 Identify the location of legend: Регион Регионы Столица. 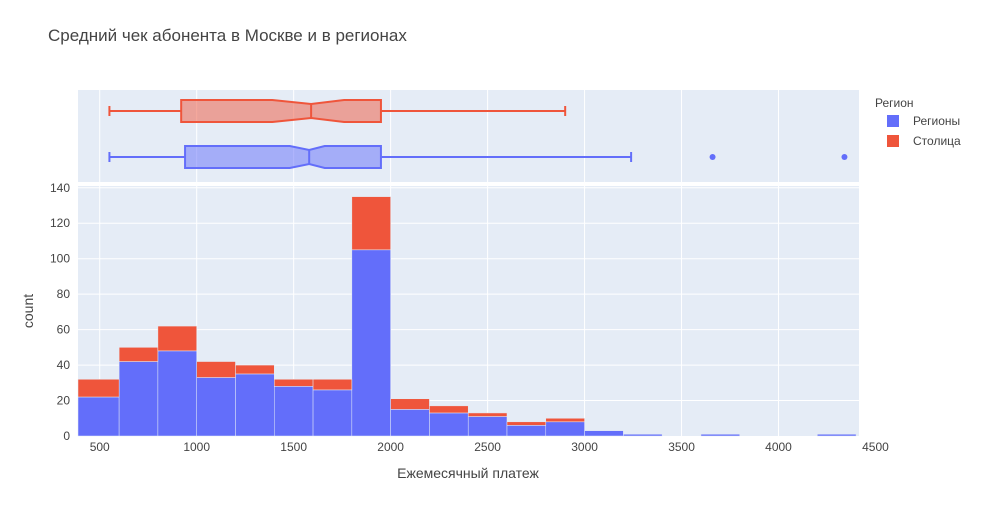
(918, 122).